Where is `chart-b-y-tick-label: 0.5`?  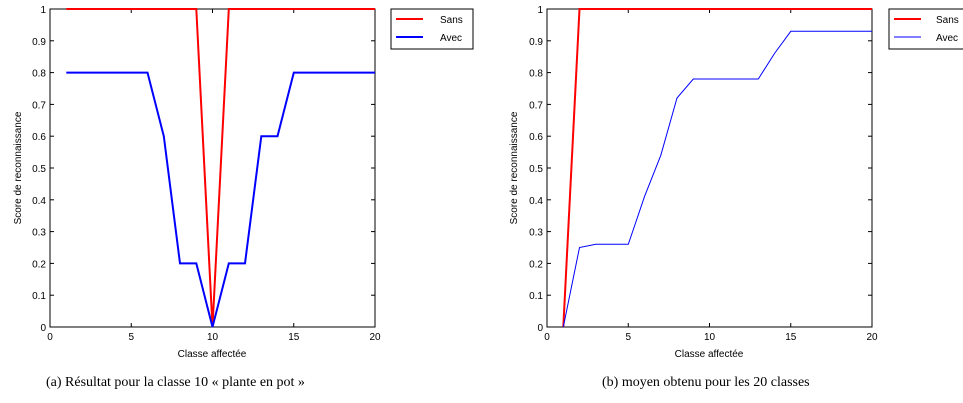
chart-b-y-tick-label: 0.5 is located at coordinates (536, 169).